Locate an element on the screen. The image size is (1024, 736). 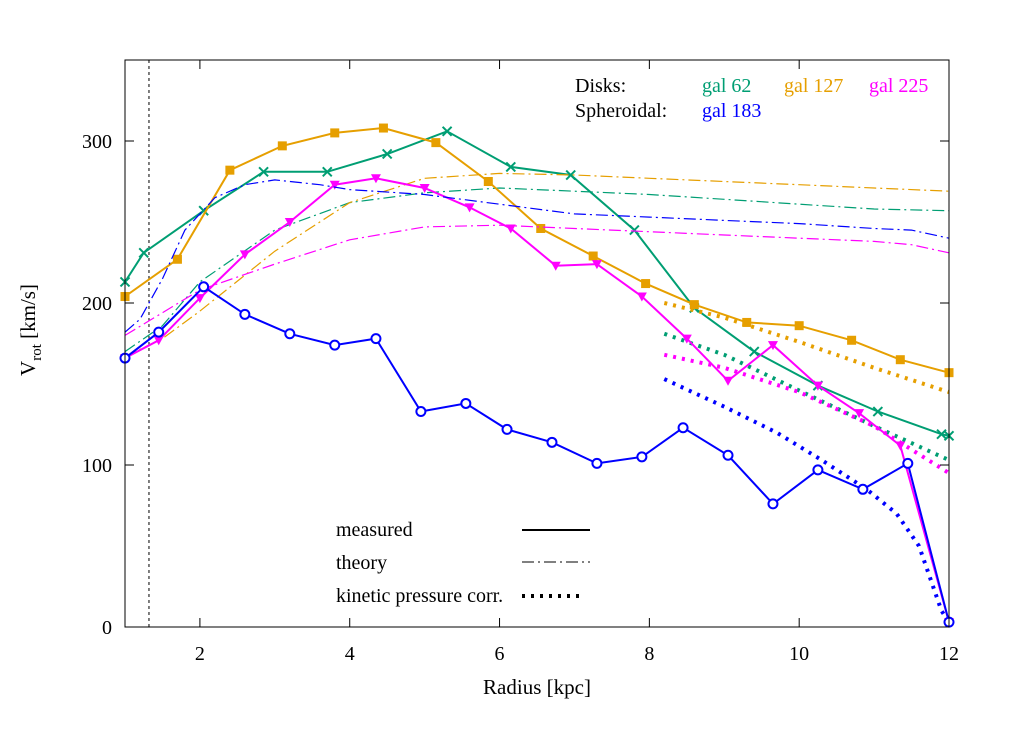
legend-disks-label: Disks: is located at coordinates (600, 86).